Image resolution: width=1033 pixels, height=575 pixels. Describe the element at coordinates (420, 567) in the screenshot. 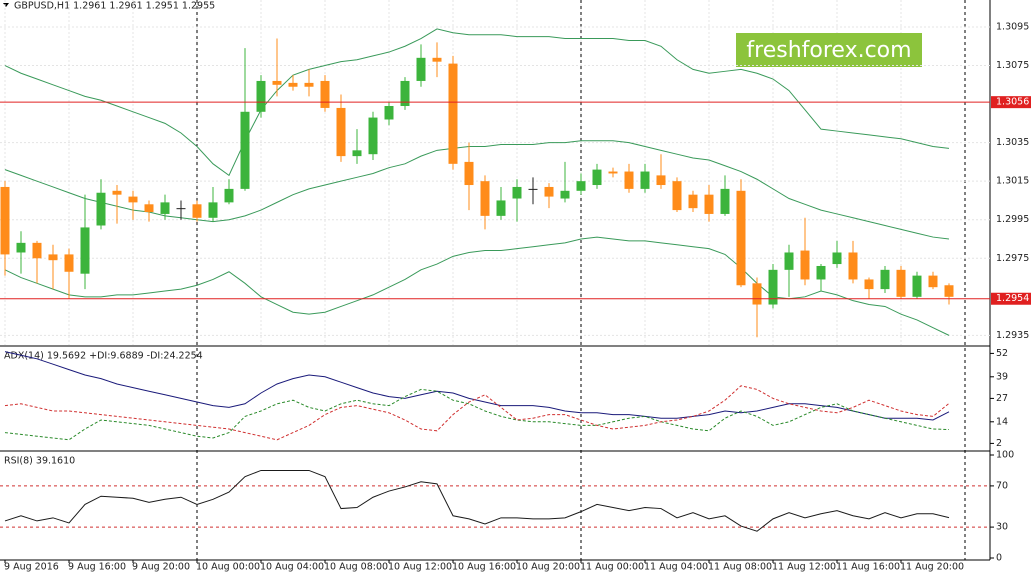

I see `x-tick-label: 10 Aug 12:00` at that location.